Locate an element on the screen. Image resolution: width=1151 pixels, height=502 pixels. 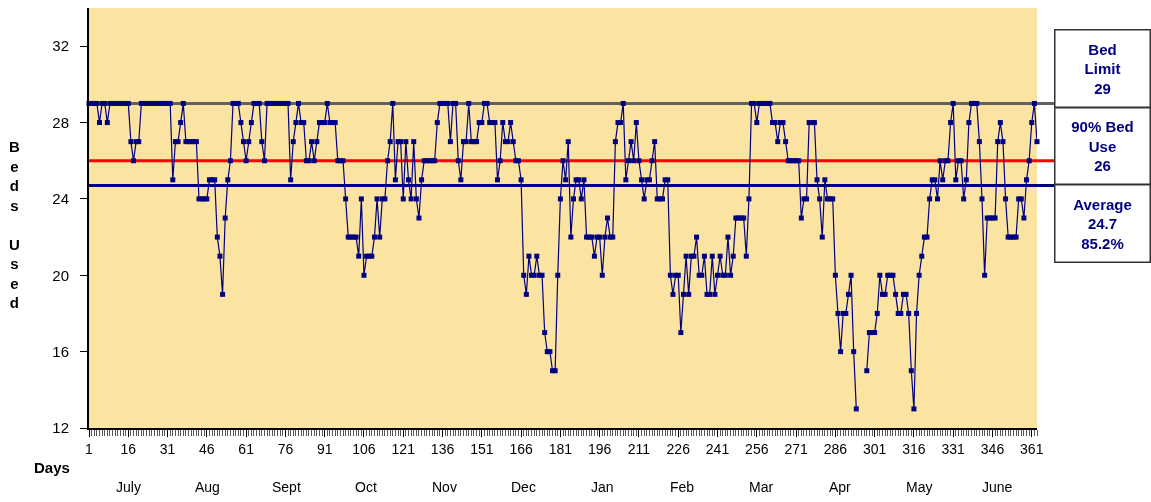
text: Beds Used is located at coordinates (14, 224).